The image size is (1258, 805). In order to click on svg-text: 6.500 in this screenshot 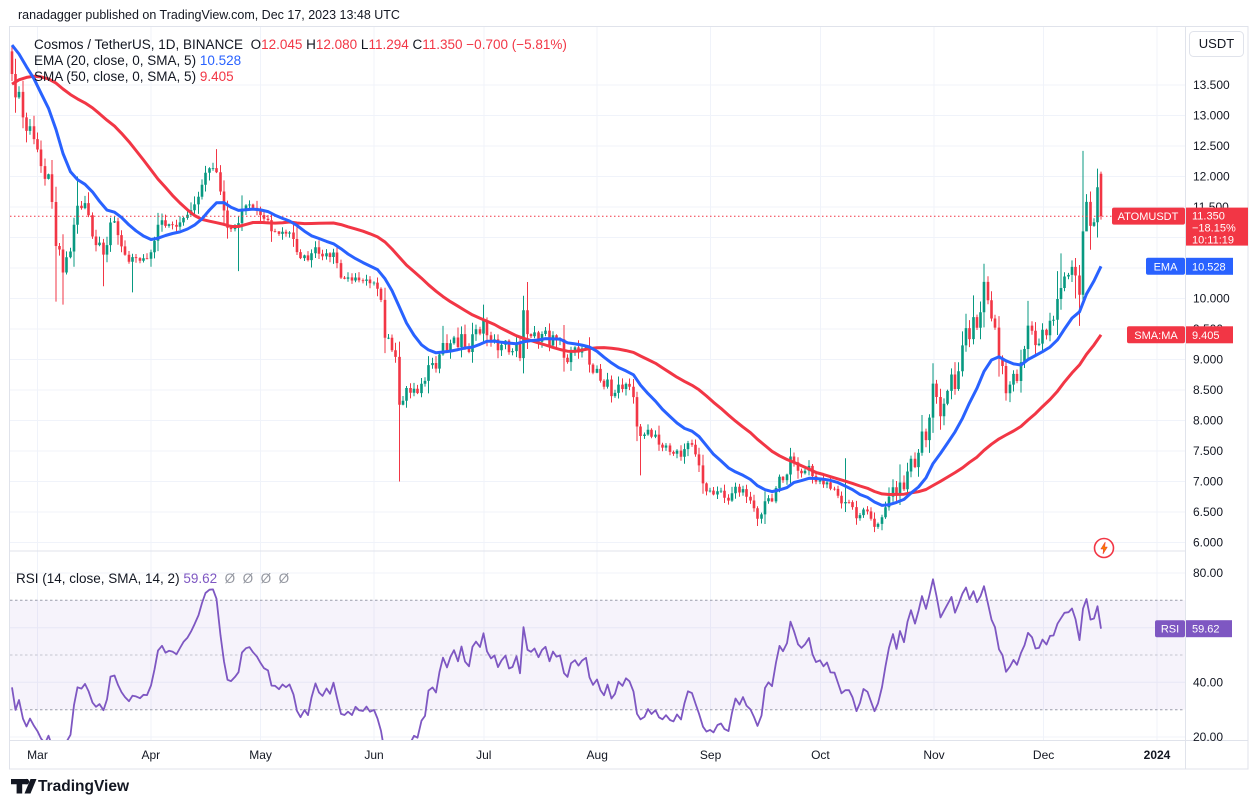, I will do `click(1208, 512)`.